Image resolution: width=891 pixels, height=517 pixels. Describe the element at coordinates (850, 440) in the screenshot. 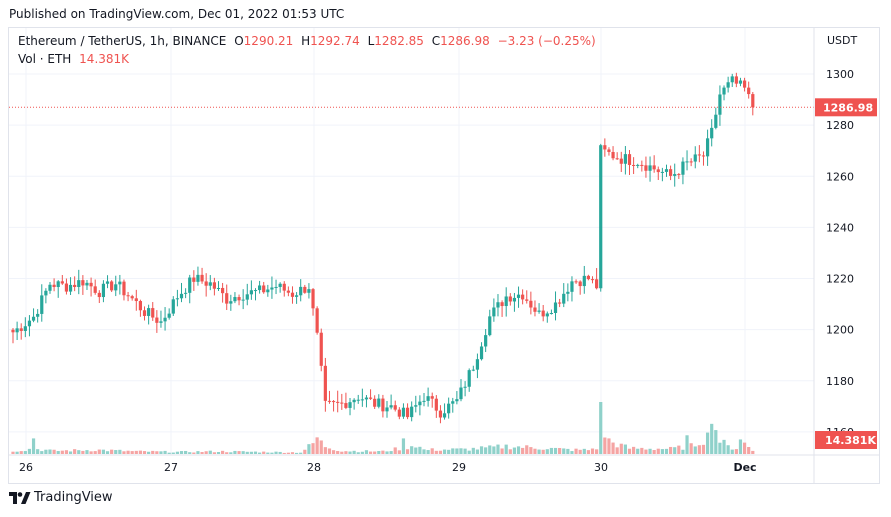

I see `last-volume-tag-text: 14.381K` at that location.